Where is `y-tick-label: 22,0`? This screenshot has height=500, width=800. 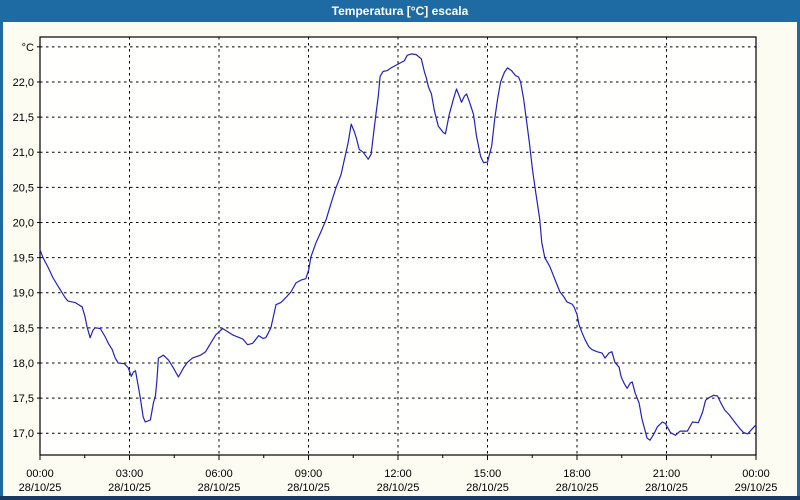
y-tick-label: 22,0 is located at coordinates (23, 83).